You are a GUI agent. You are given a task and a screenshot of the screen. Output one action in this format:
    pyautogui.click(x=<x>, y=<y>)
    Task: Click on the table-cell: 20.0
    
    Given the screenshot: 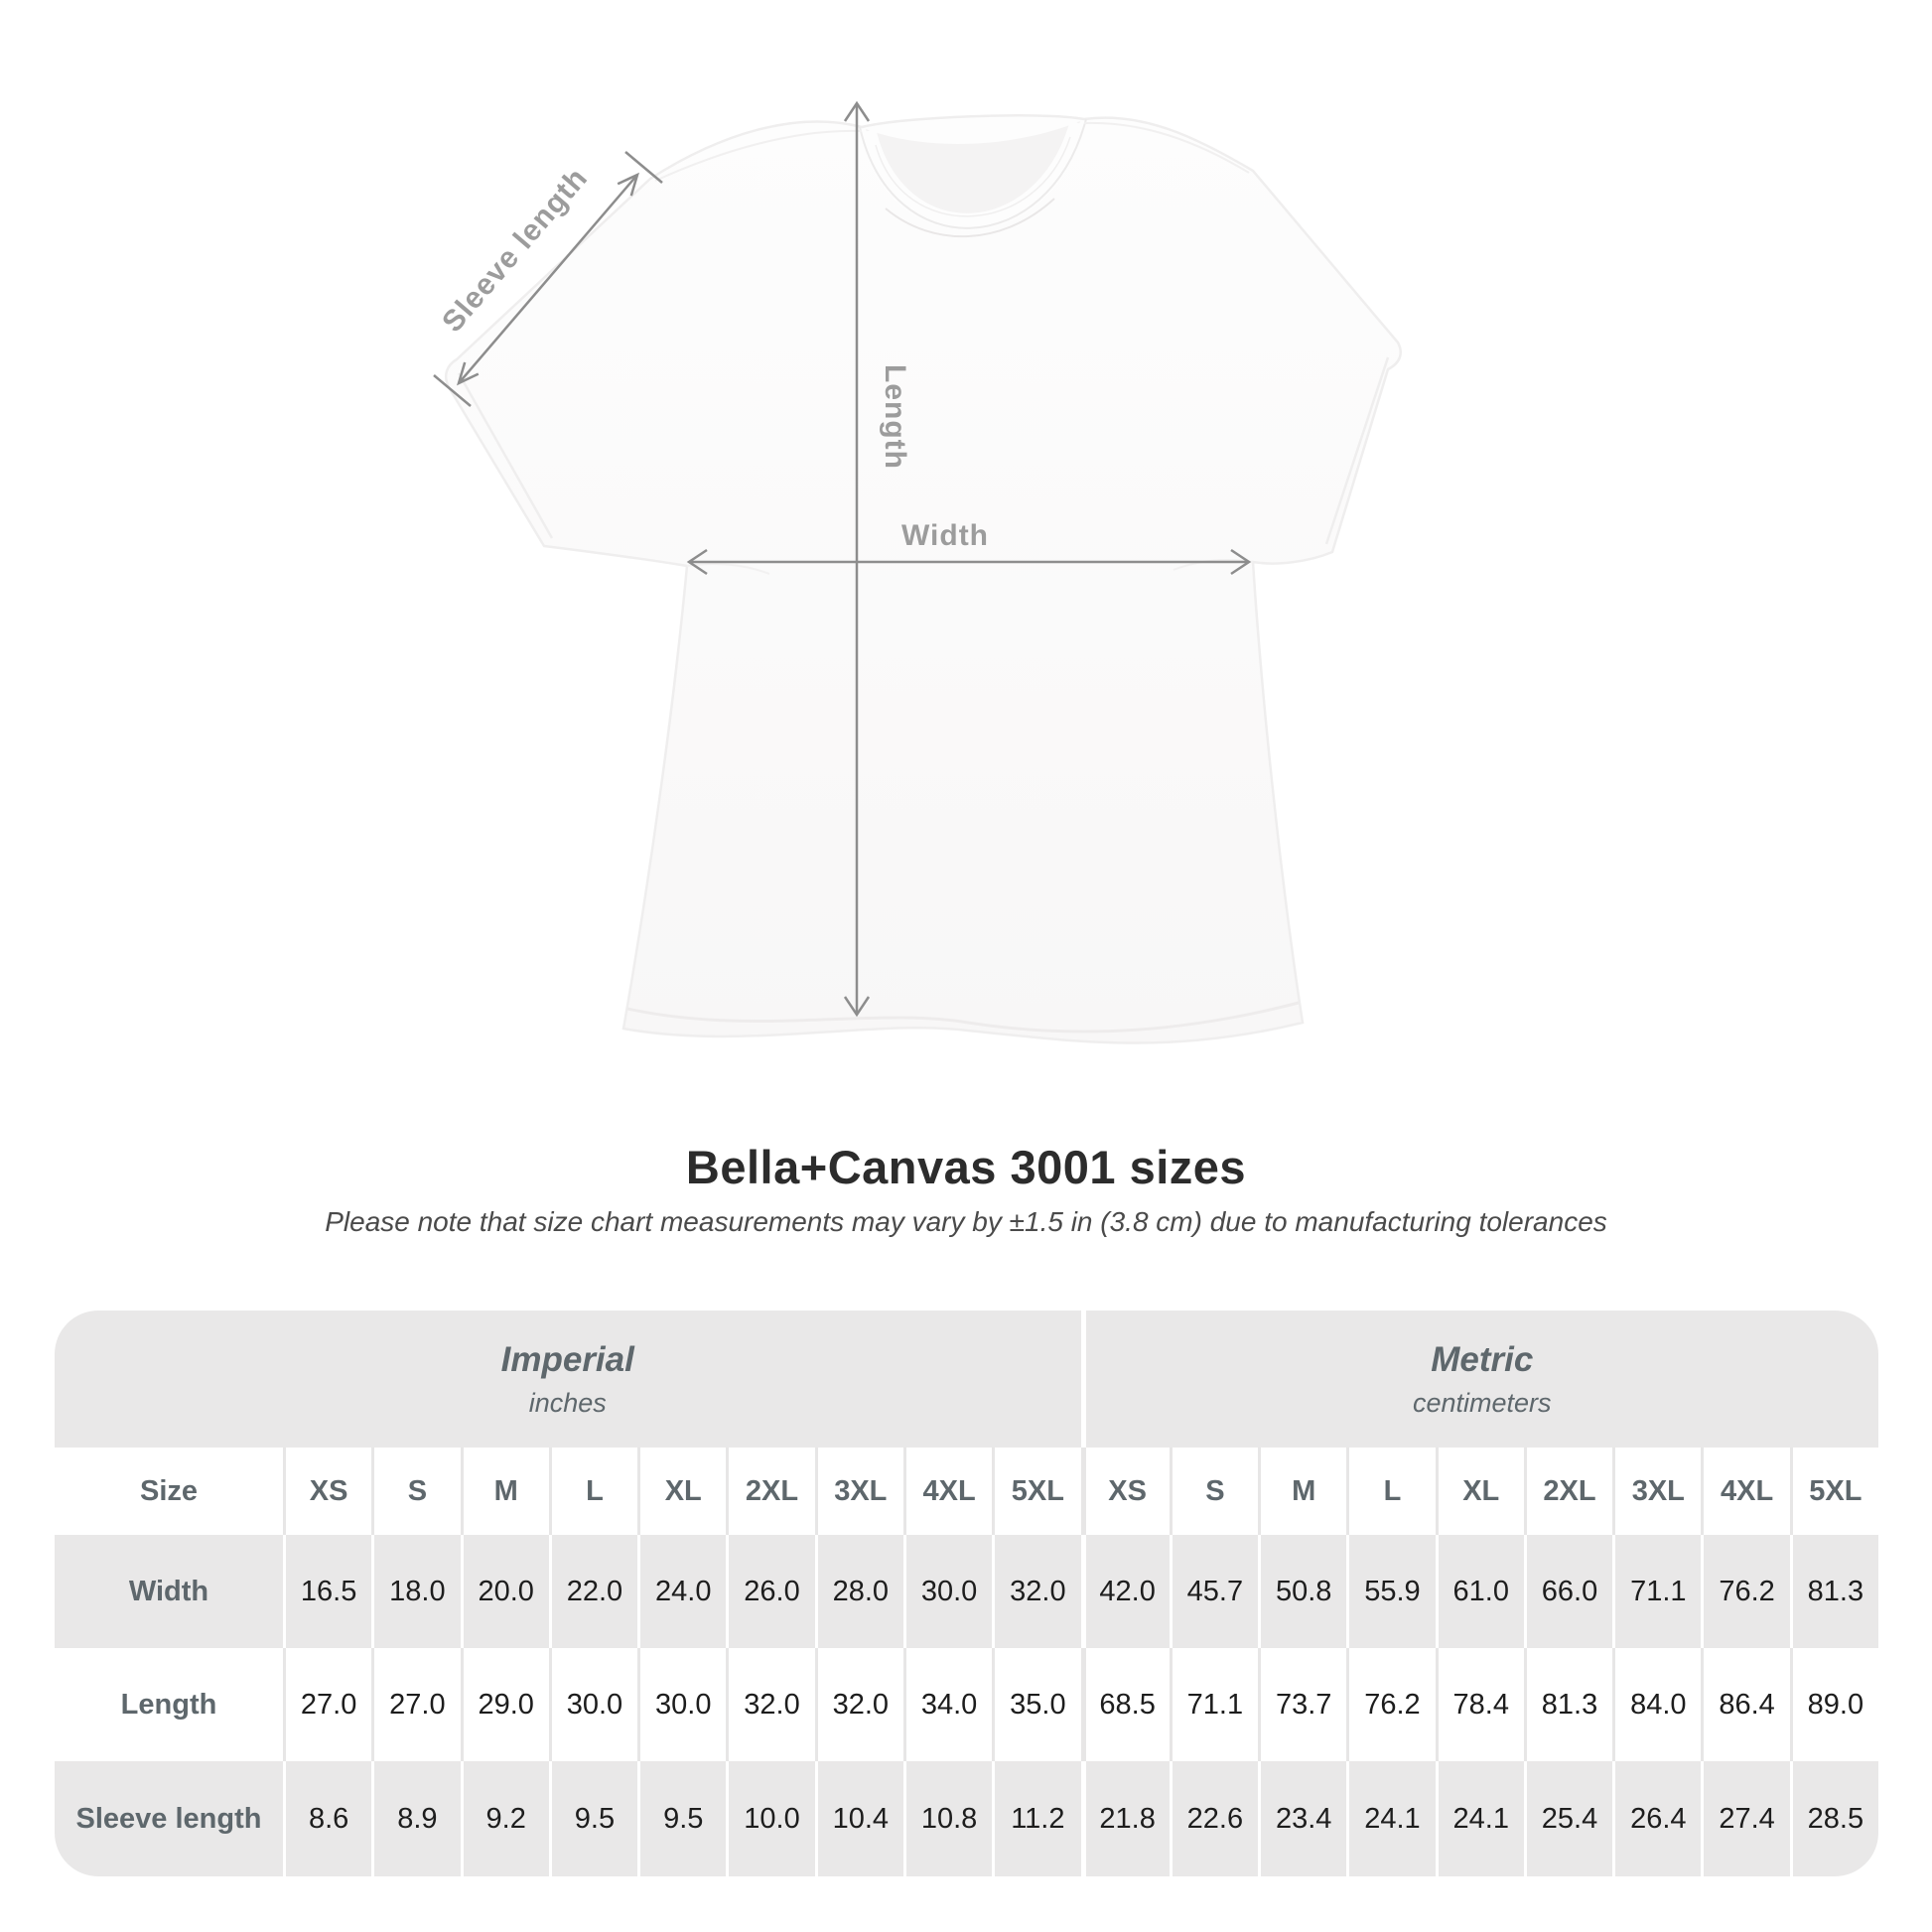 What is the action you would take?
    pyautogui.click(x=505, y=1592)
    